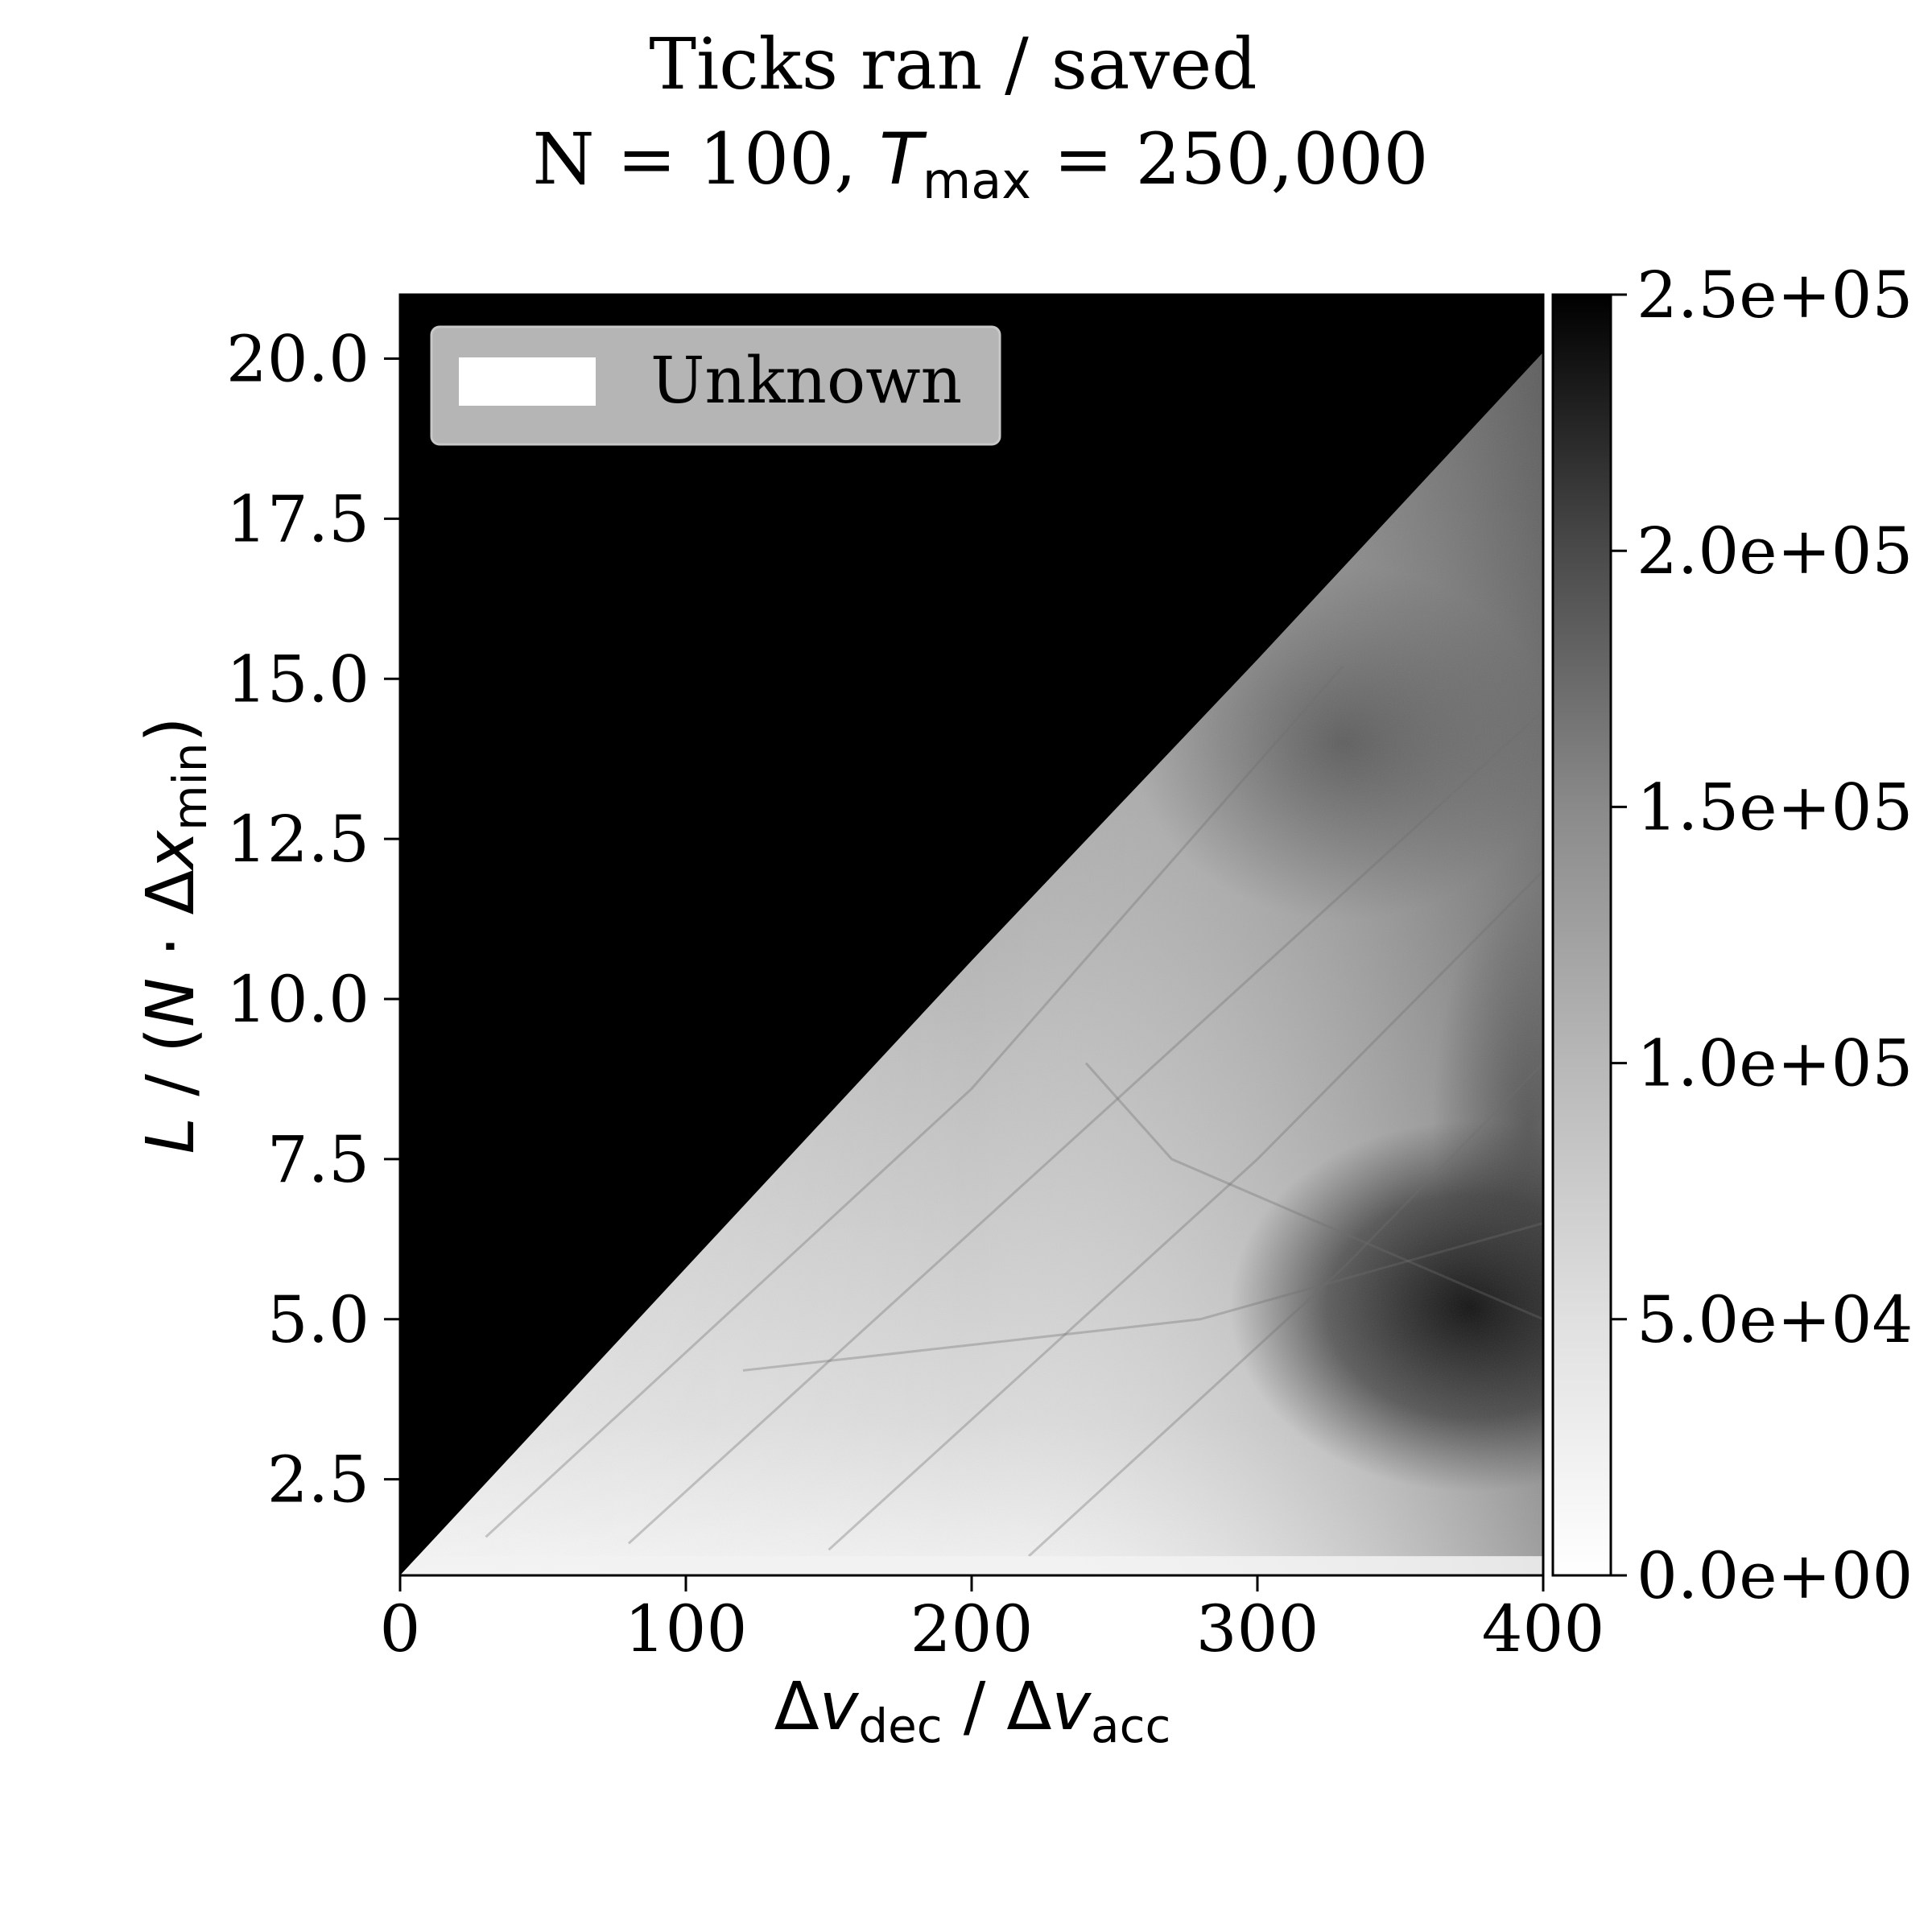 The width and height of the screenshot is (1932, 1932). I want to click on x-axis-label: Δvdec / Δvacc, so click(972, 1711).